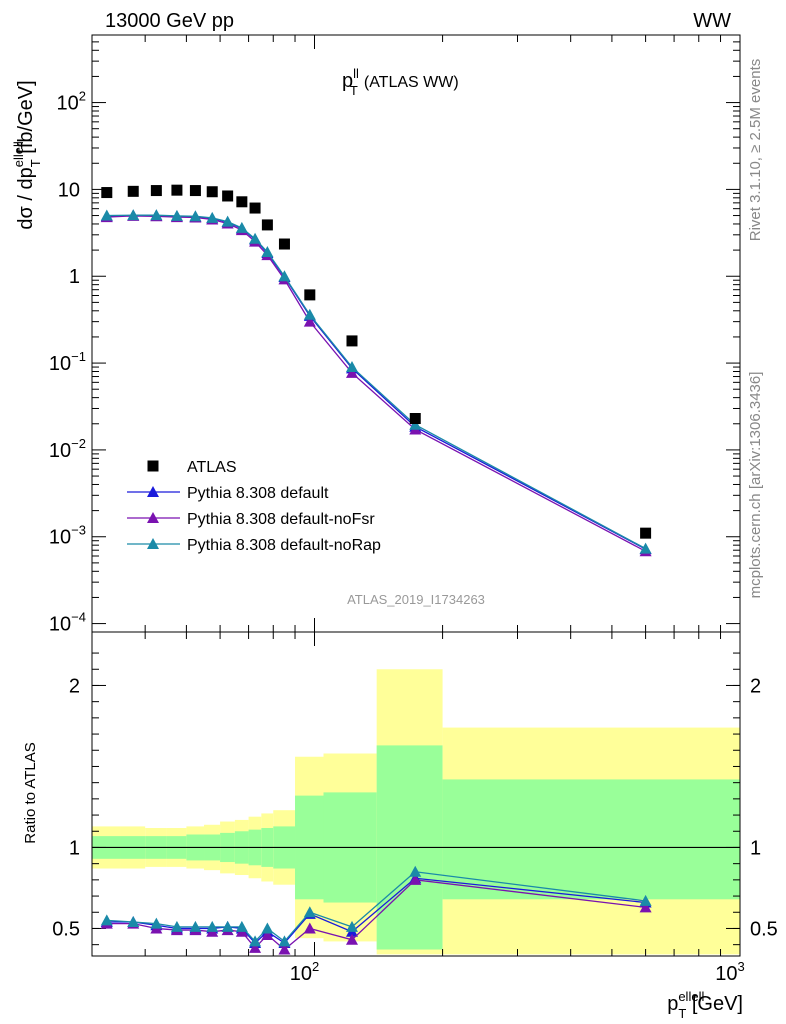 The width and height of the screenshot is (786, 1024). I want to click on ratio-y-axis-label: Ratio to ATLAS, so click(30, 792).